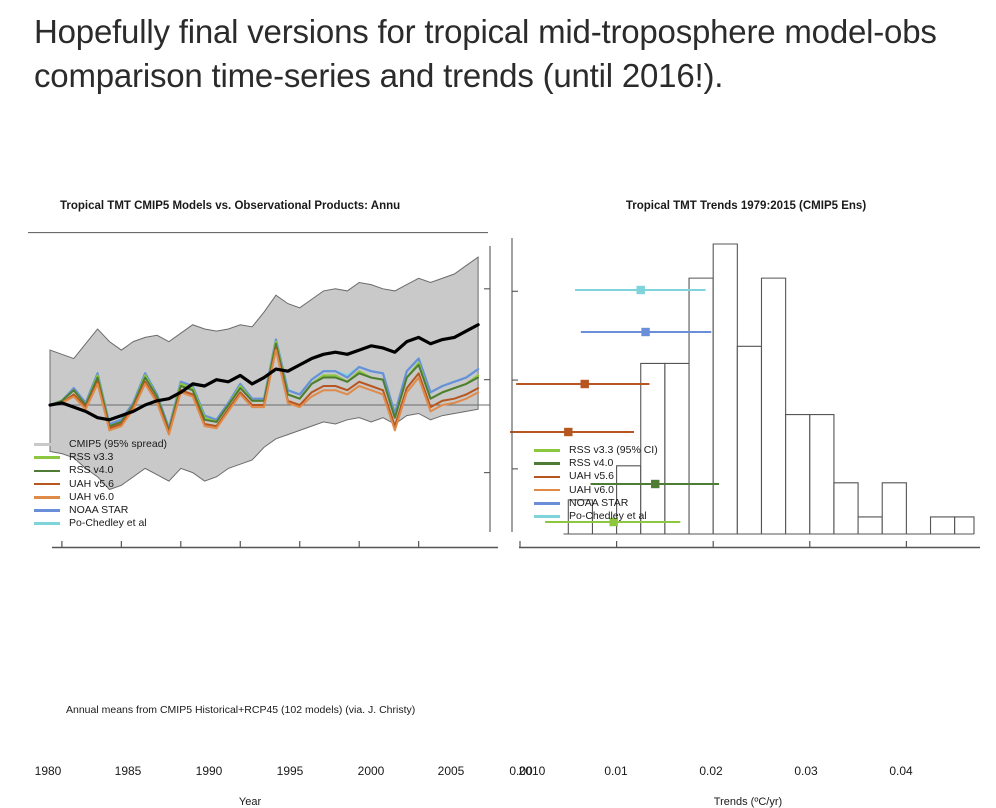 The image size is (996, 808). I want to click on xtick-label: 0.02, so click(711, 771).